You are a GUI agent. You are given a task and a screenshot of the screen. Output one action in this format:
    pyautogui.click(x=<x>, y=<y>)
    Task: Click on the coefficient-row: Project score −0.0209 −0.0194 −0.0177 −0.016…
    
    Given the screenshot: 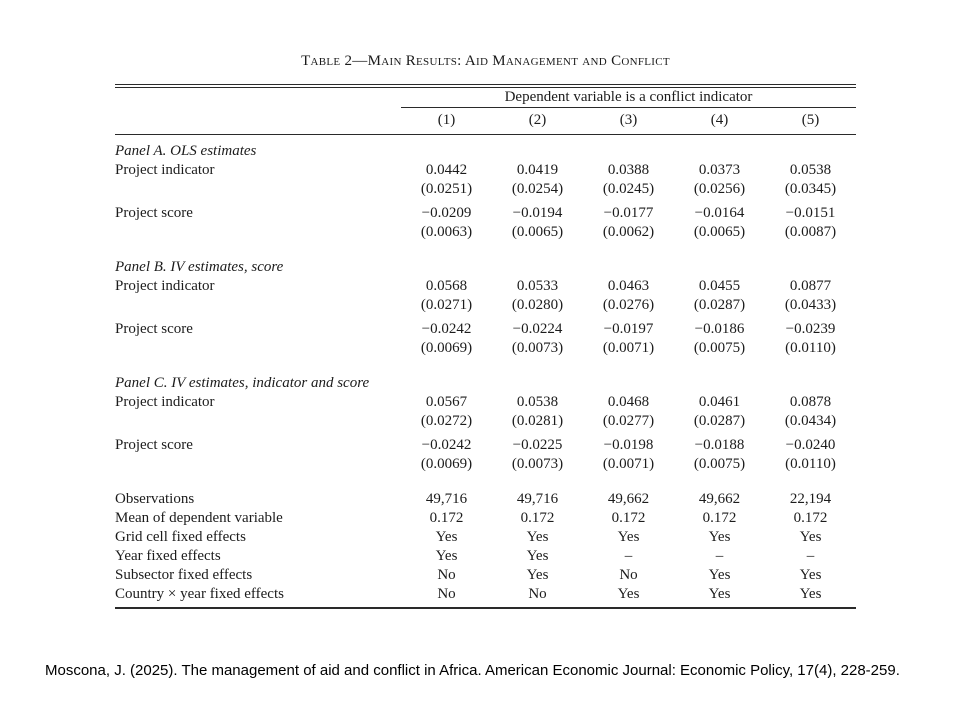 What is the action you would take?
    pyautogui.click(x=485, y=211)
    